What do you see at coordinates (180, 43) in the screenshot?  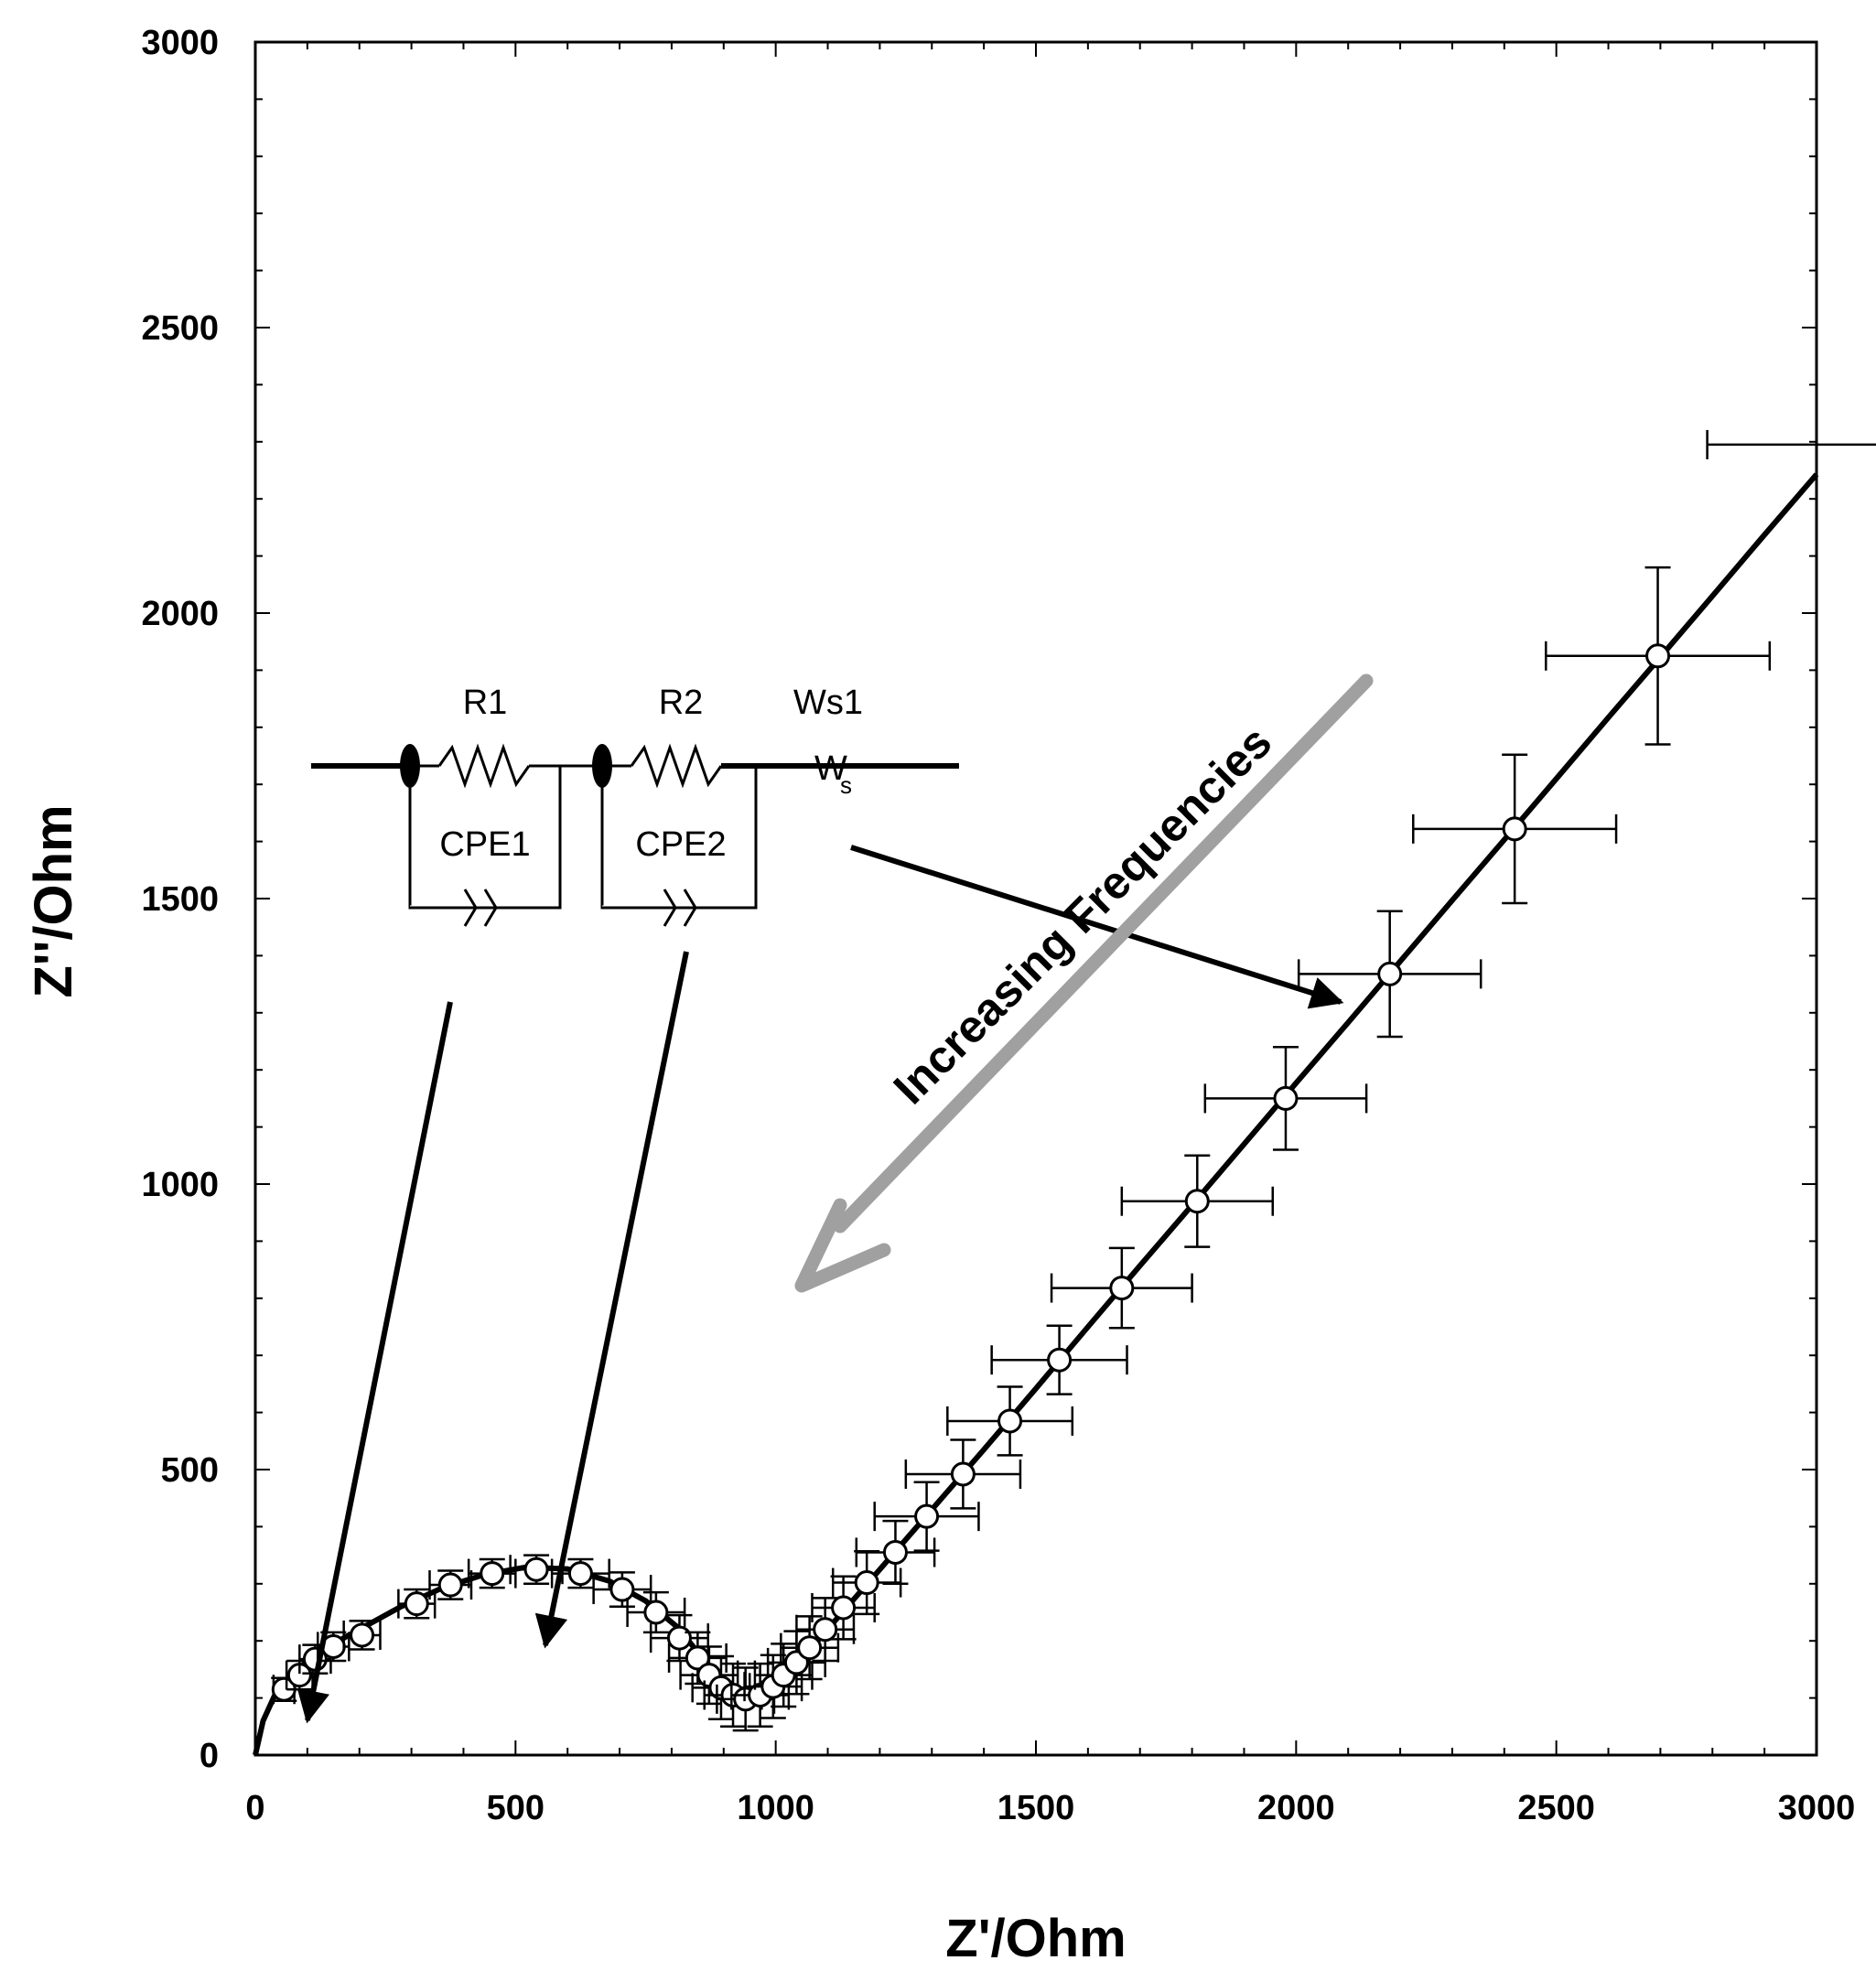 I see `y-tick-label: 3000` at bounding box center [180, 43].